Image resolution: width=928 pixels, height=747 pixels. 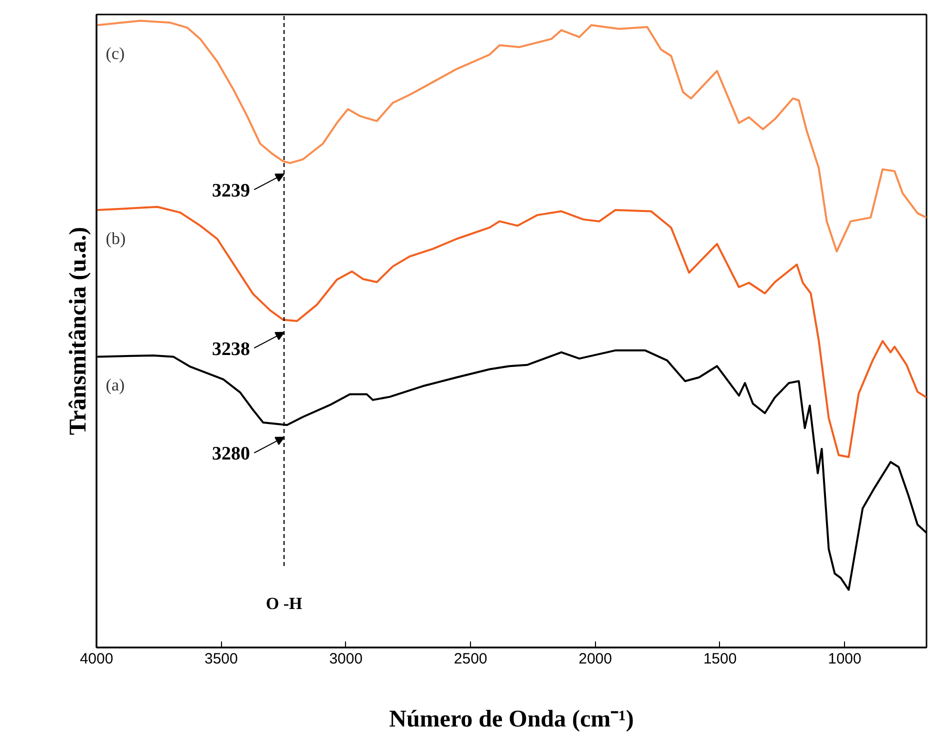 I want to click on annotation: 3280, so click(x=231, y=454).